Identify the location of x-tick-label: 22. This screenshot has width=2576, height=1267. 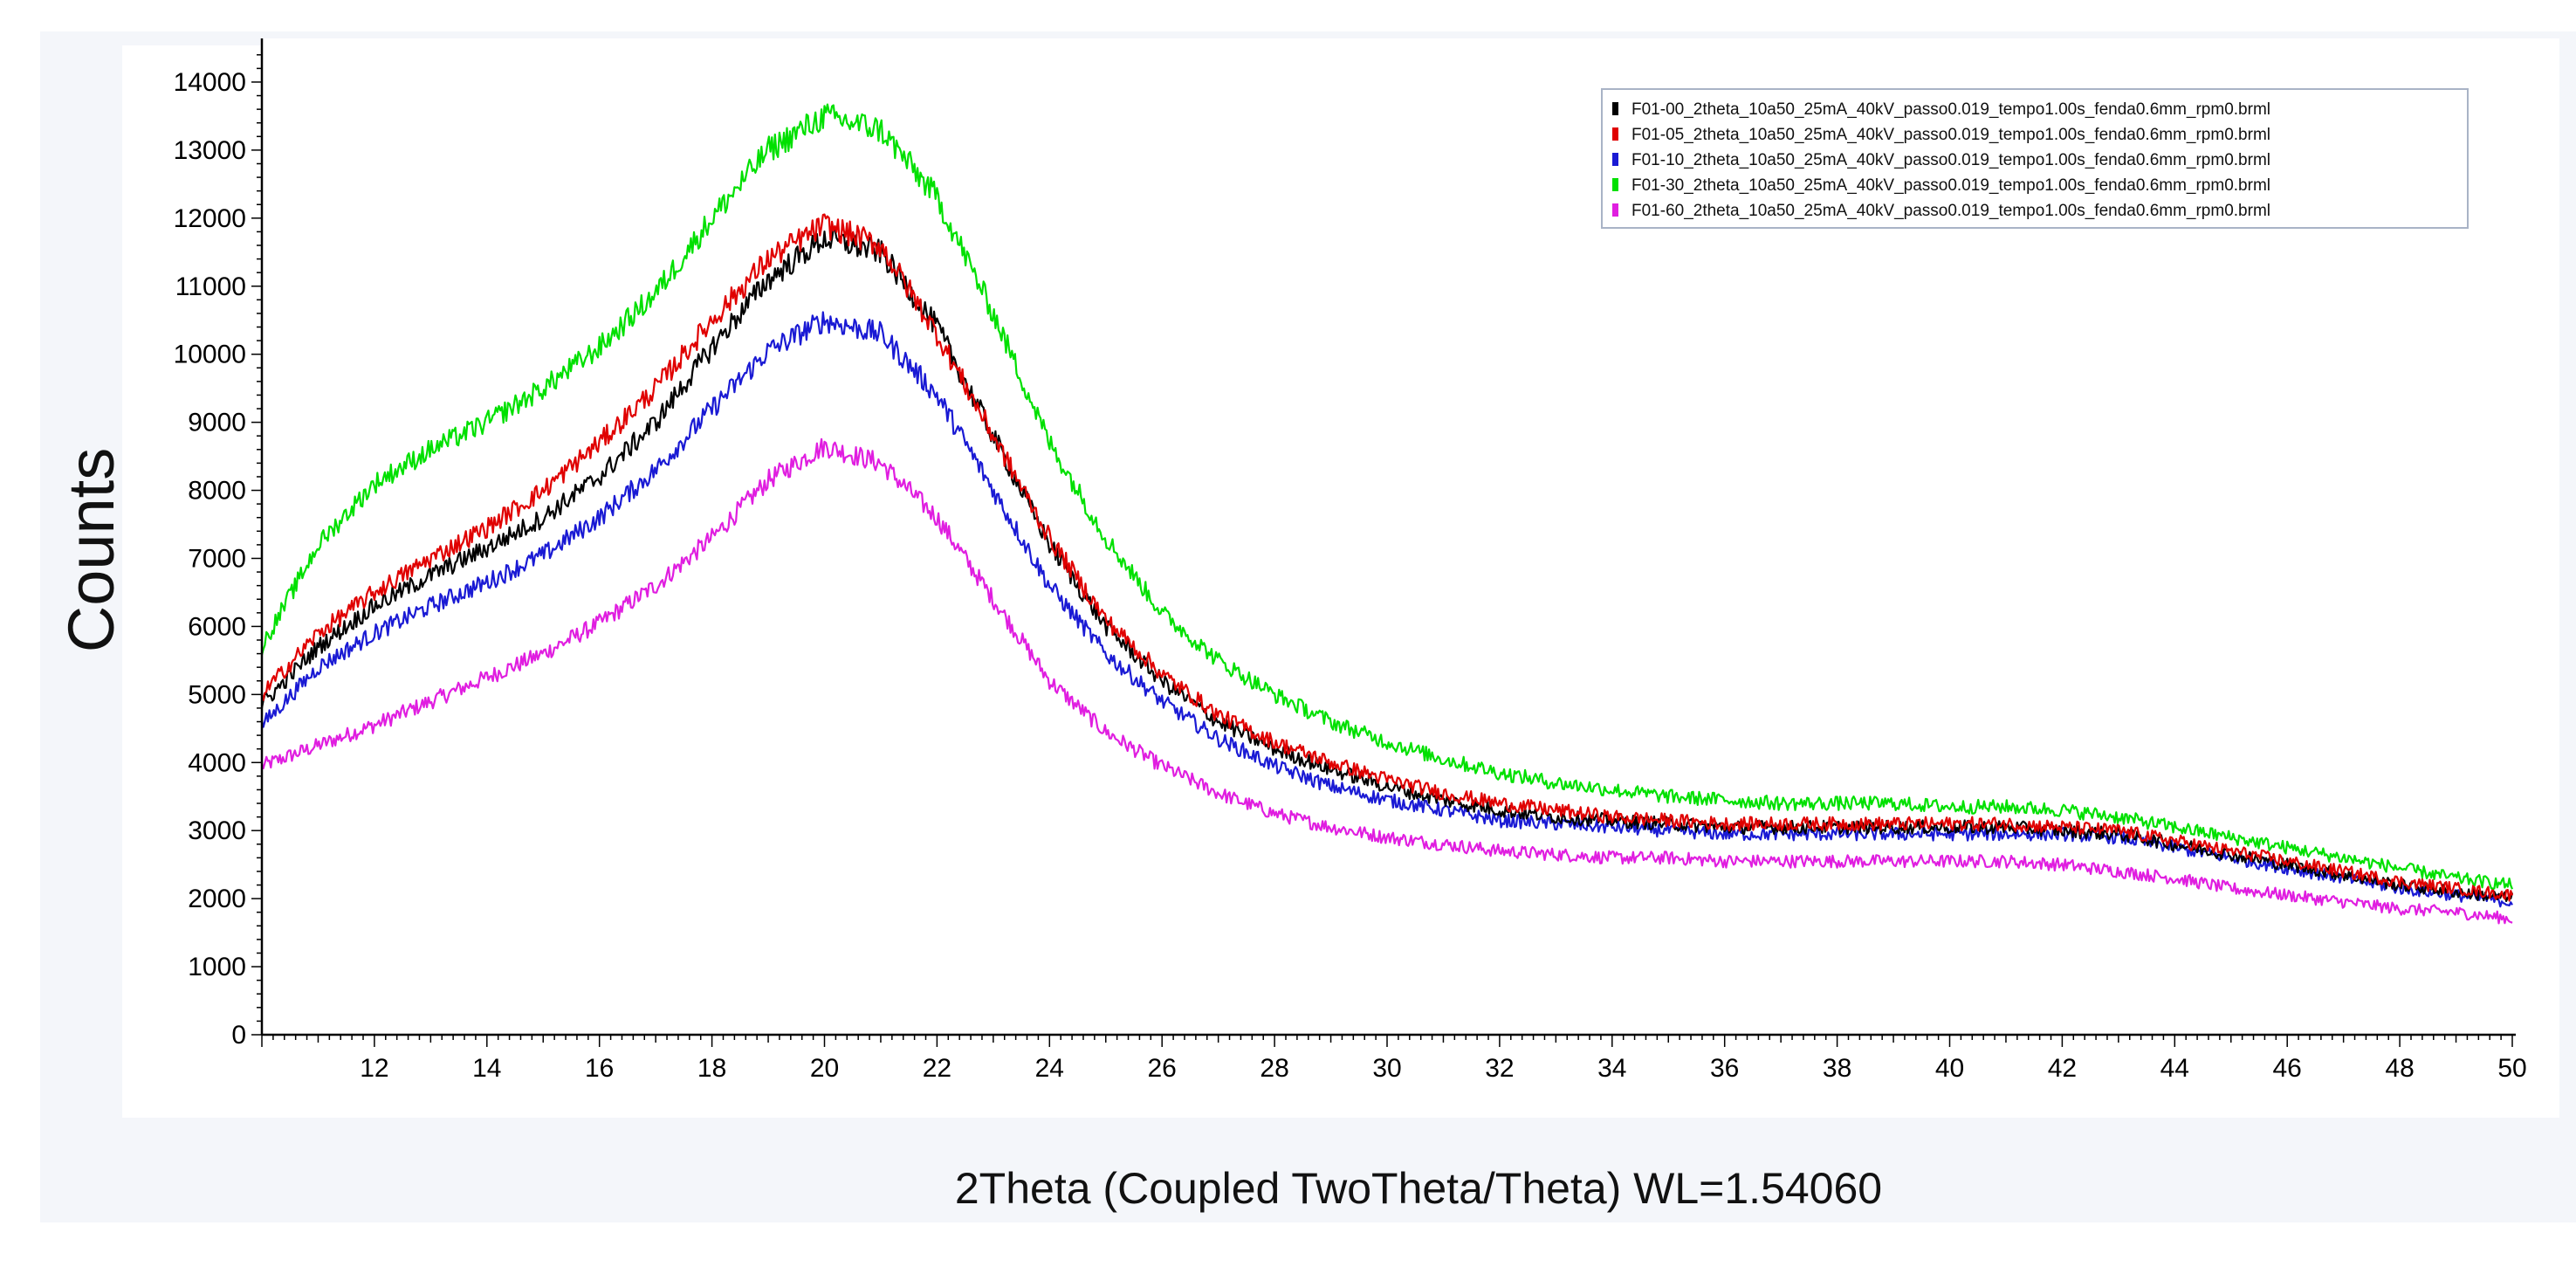
(937, 1068).